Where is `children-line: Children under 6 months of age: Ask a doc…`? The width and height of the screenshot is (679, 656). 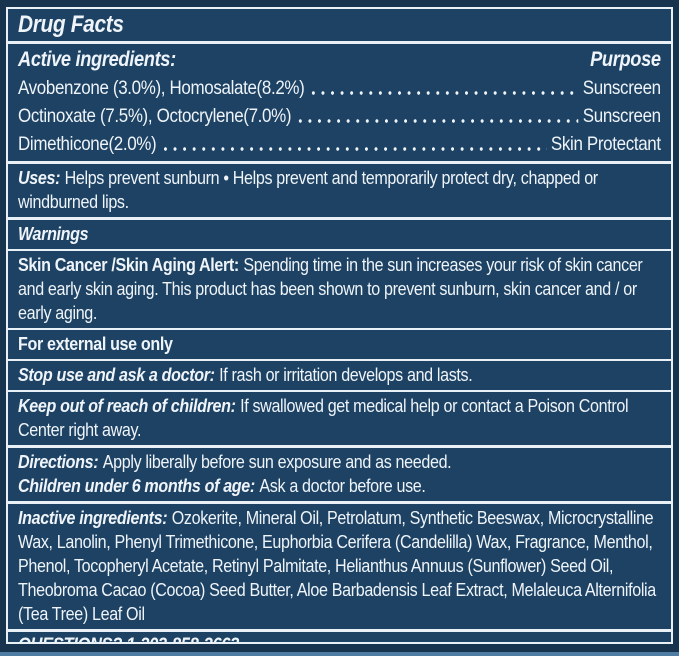 children-line: Children under 6 months of age: Ask a doc… is located at coordinates (339, 486).